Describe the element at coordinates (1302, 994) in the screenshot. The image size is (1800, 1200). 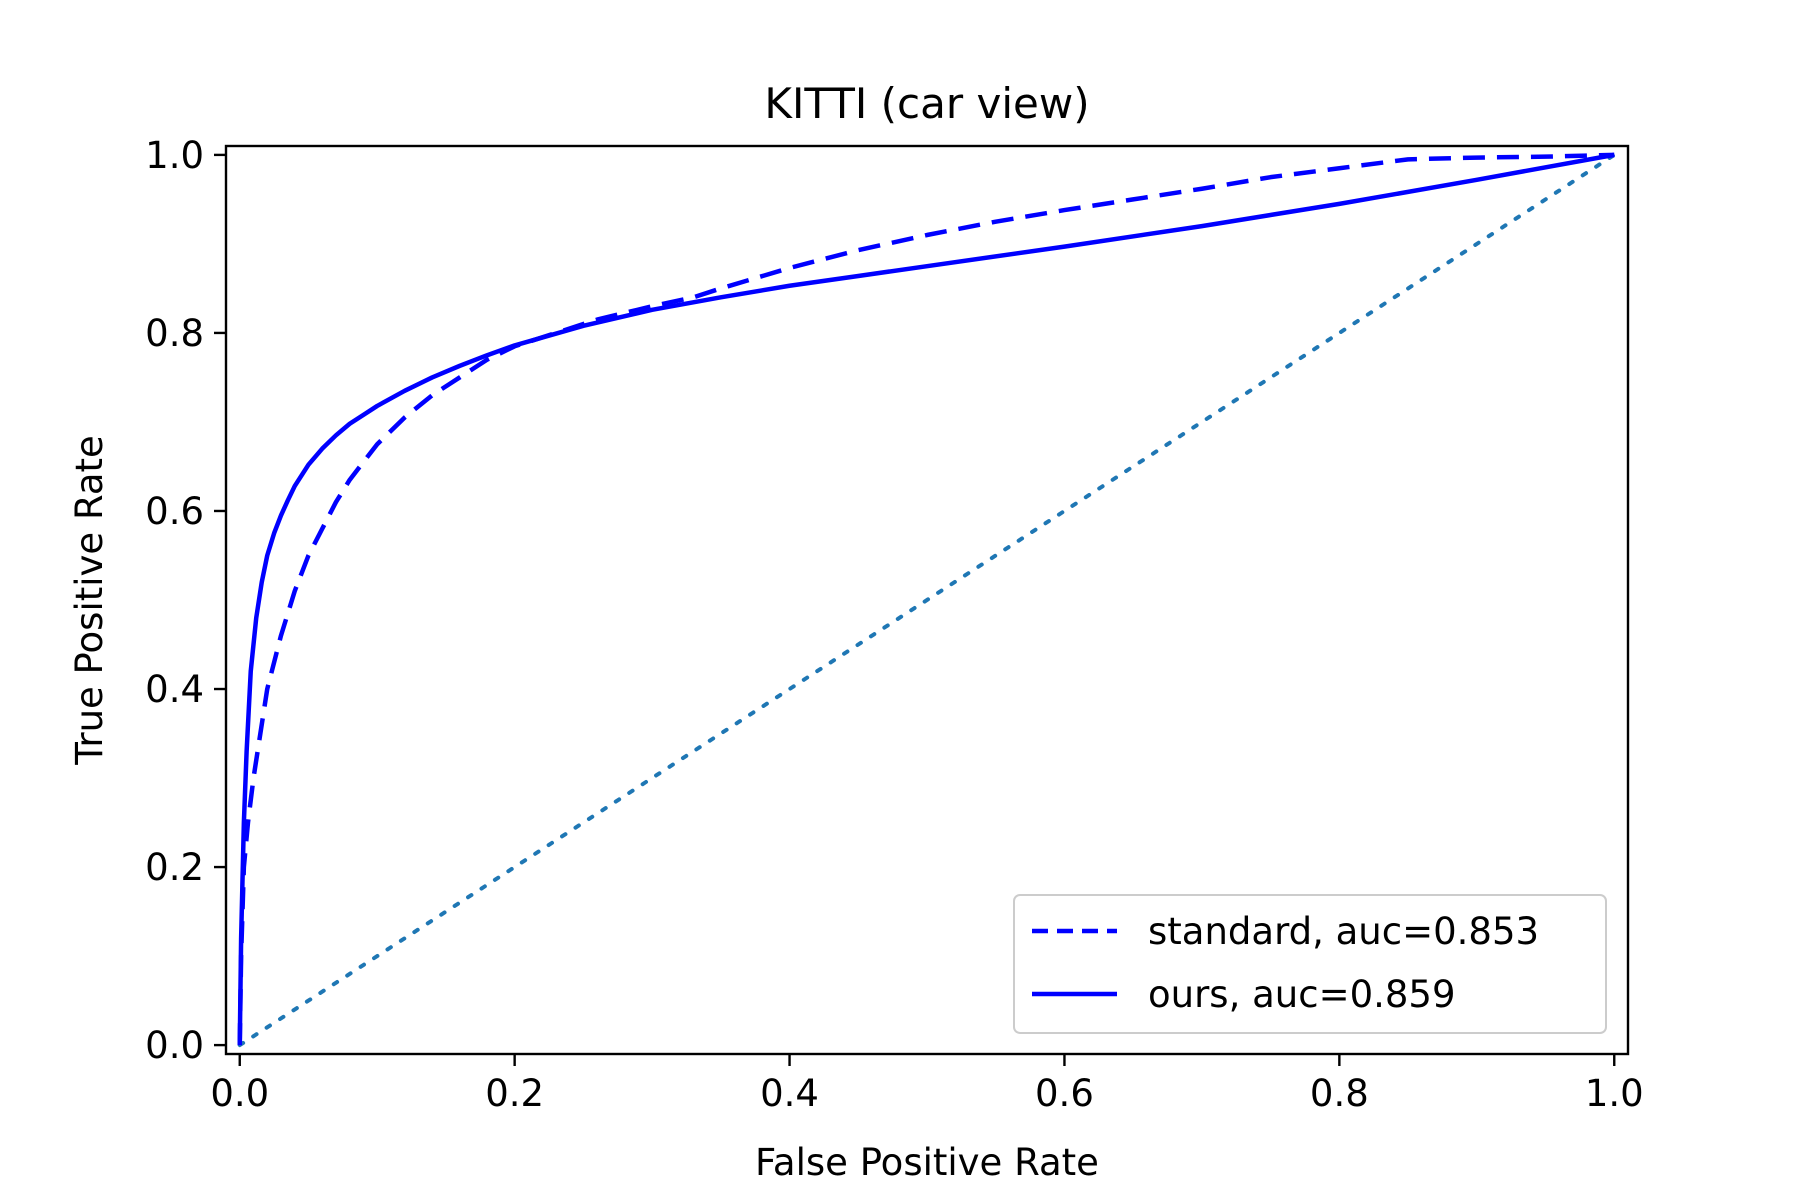
I see `legend-label-ours: ours, auc=0.859` at that location.